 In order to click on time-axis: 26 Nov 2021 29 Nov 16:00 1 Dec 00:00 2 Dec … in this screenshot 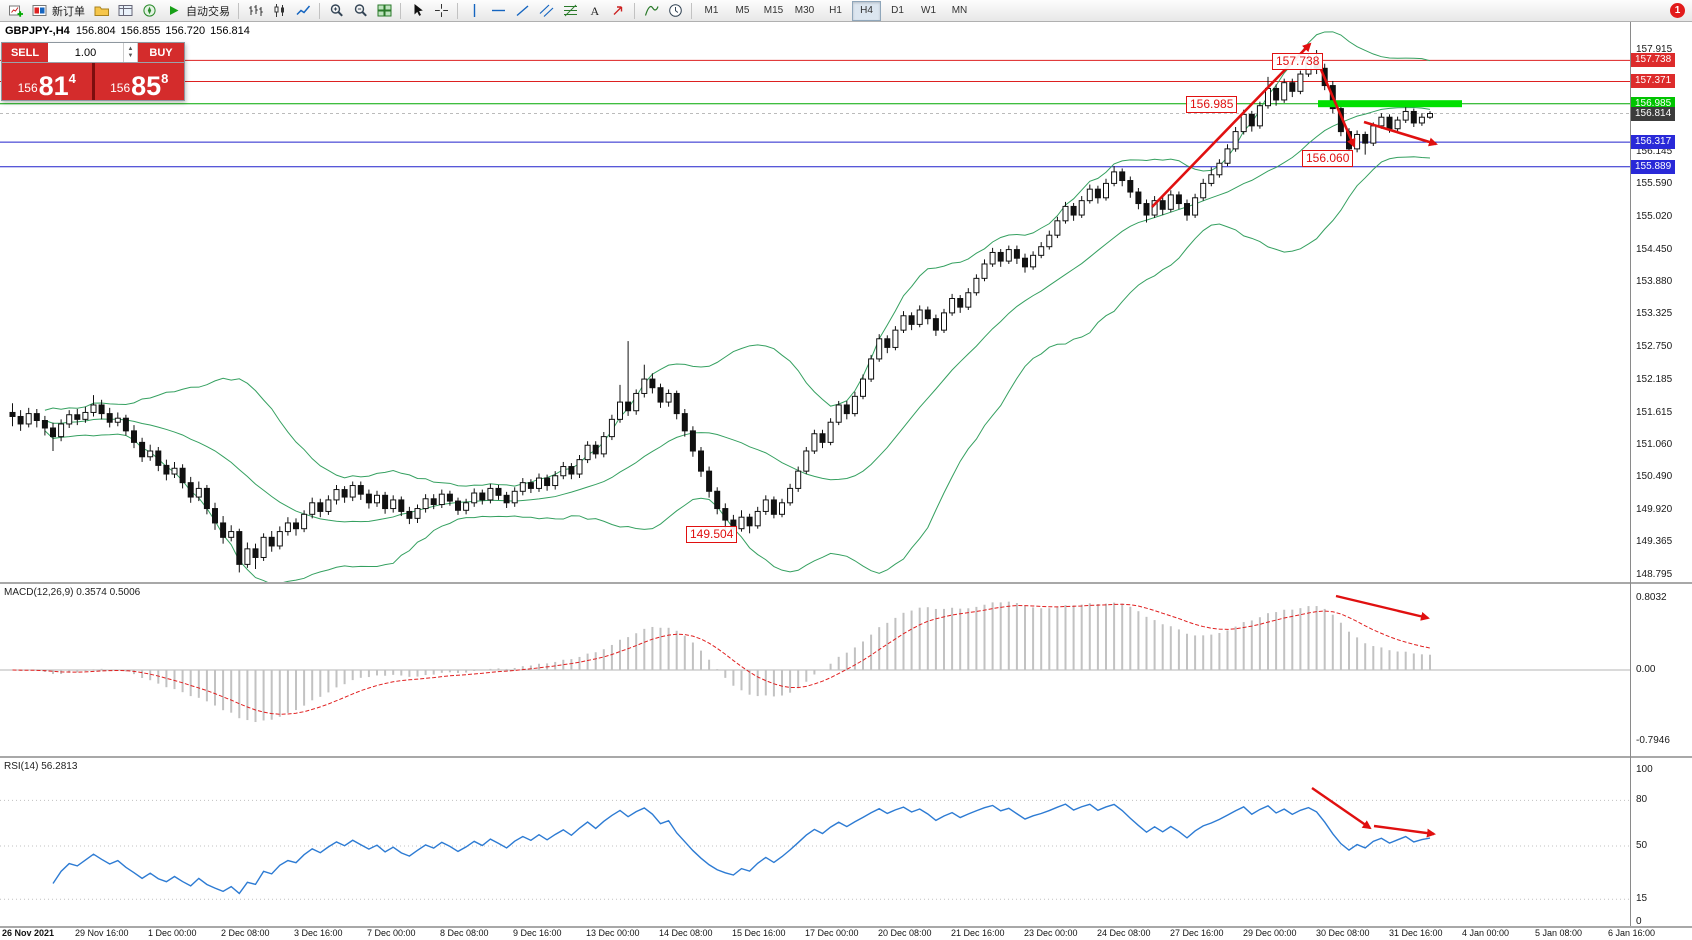, I will do `click(846, 934)`.